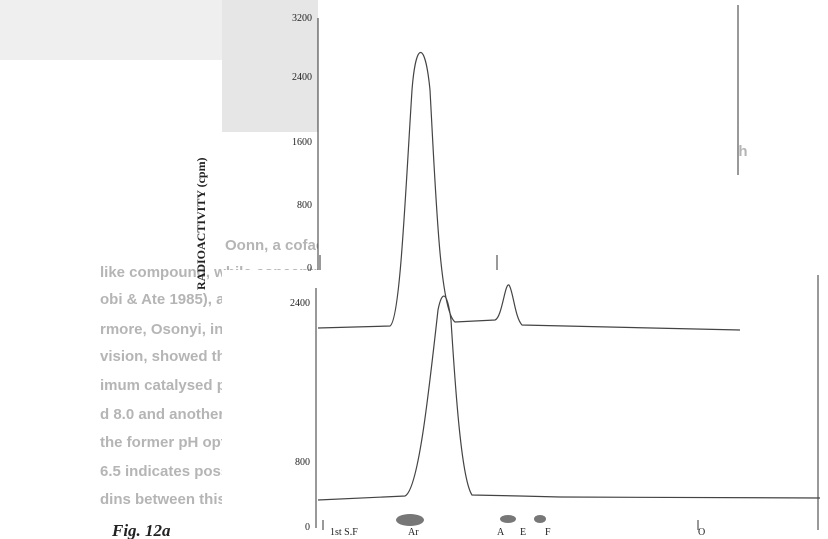 This screenshot has width=828, height=539. I want to click on marker-label: F, so click(548, 532).